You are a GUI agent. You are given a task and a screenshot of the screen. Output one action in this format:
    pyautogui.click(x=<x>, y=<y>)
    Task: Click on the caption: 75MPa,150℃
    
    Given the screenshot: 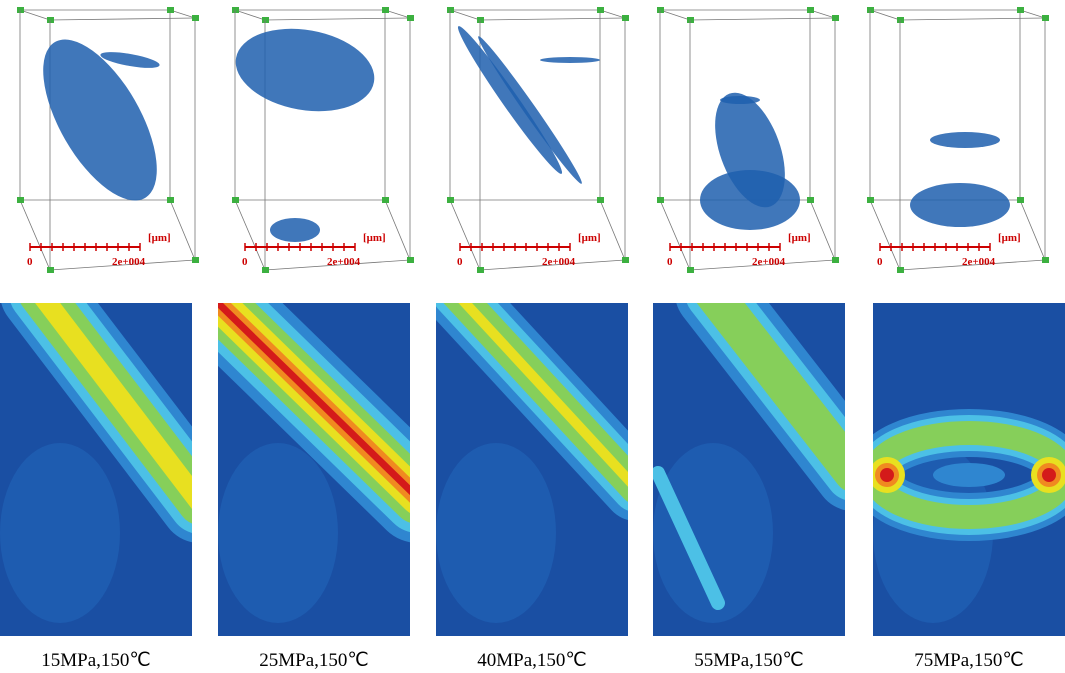 What is the action you would take?
    pyautogui.click(x=968, y=660)
    